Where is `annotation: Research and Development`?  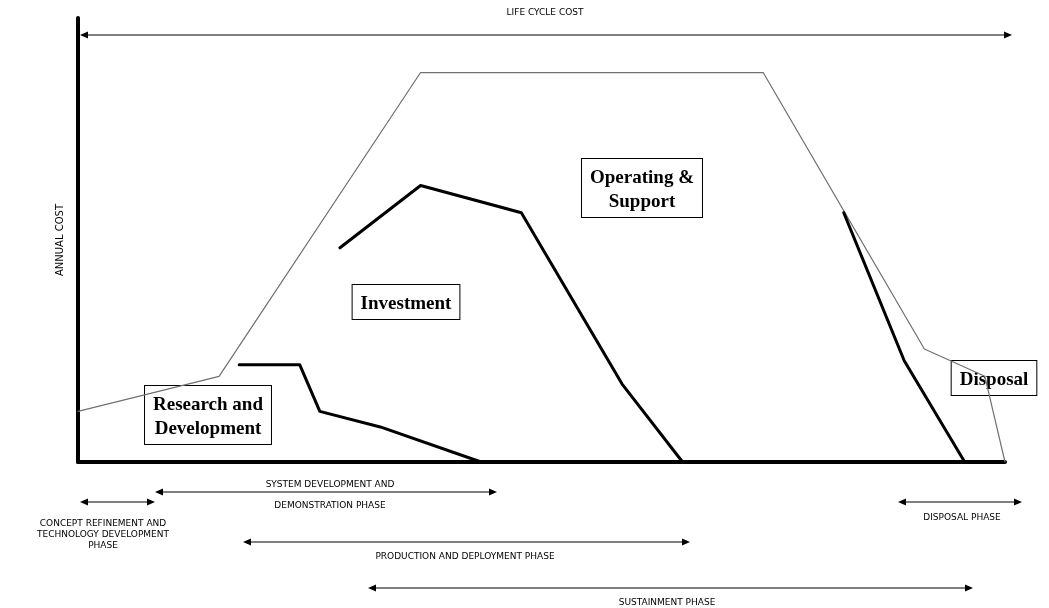 annotation: Research and Development is located at coordinates (208, 415).